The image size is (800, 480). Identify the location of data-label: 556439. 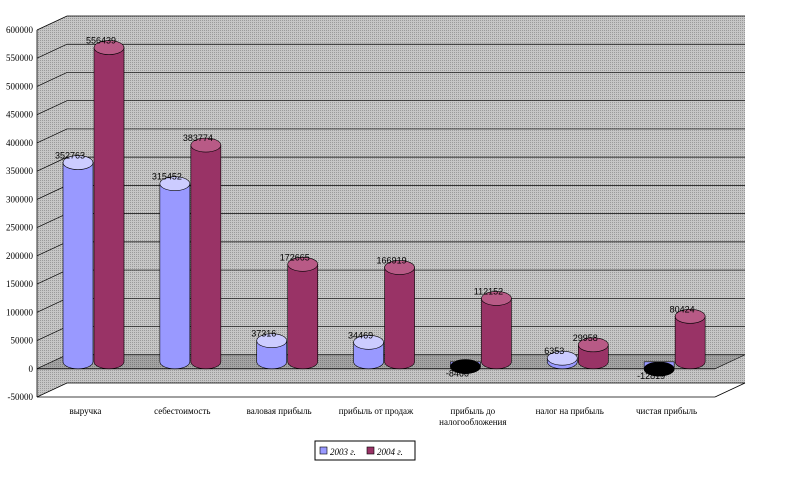
(101, 41).